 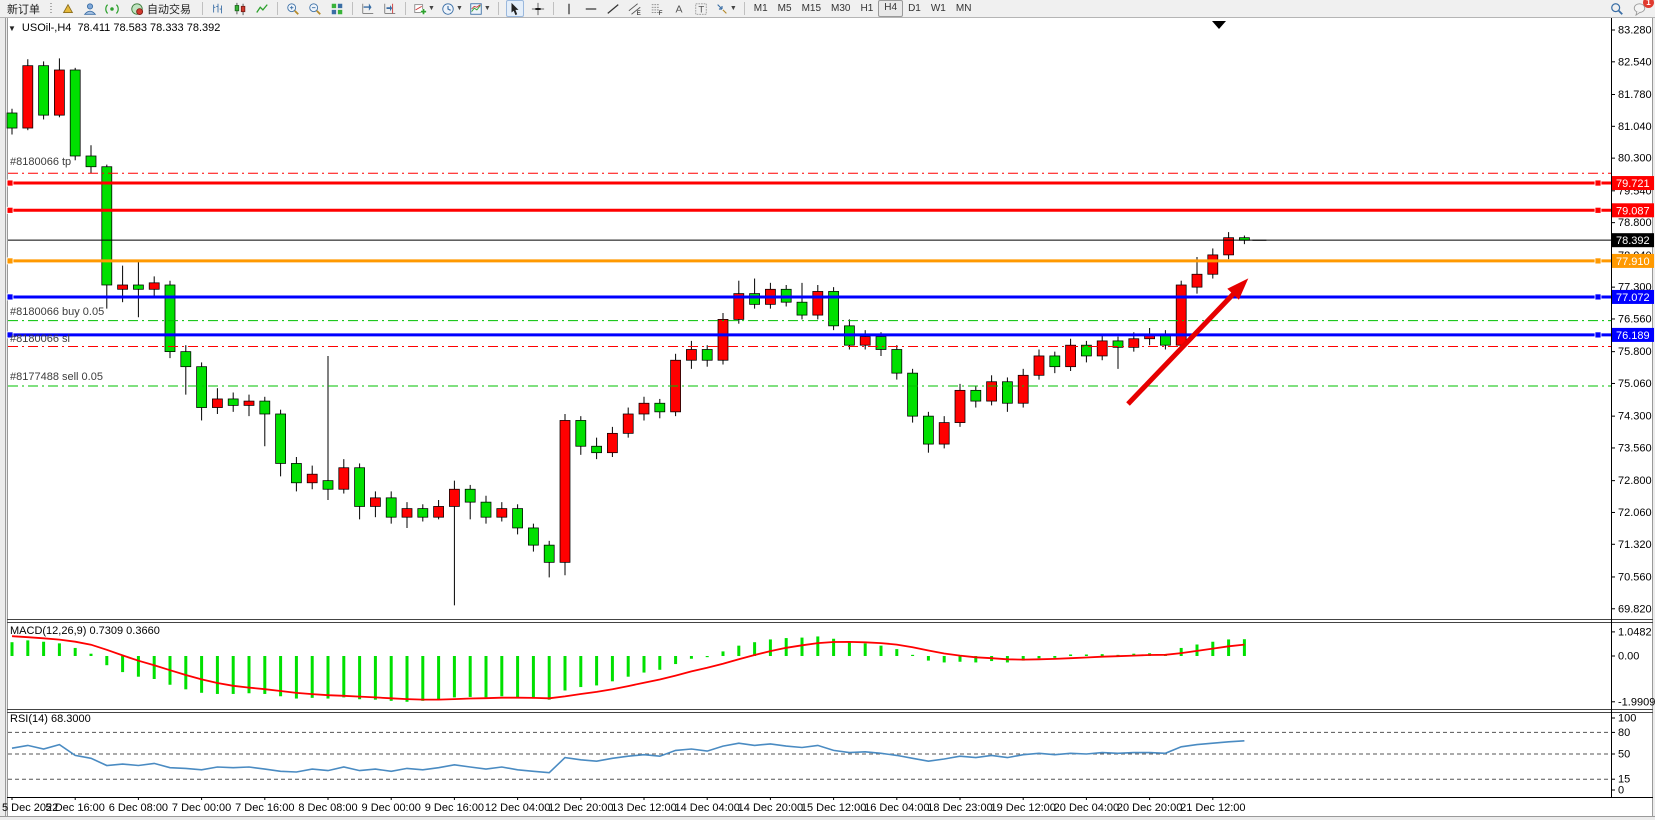 I want to click on timeframe-m5: M5, so click(x=784, y=8).